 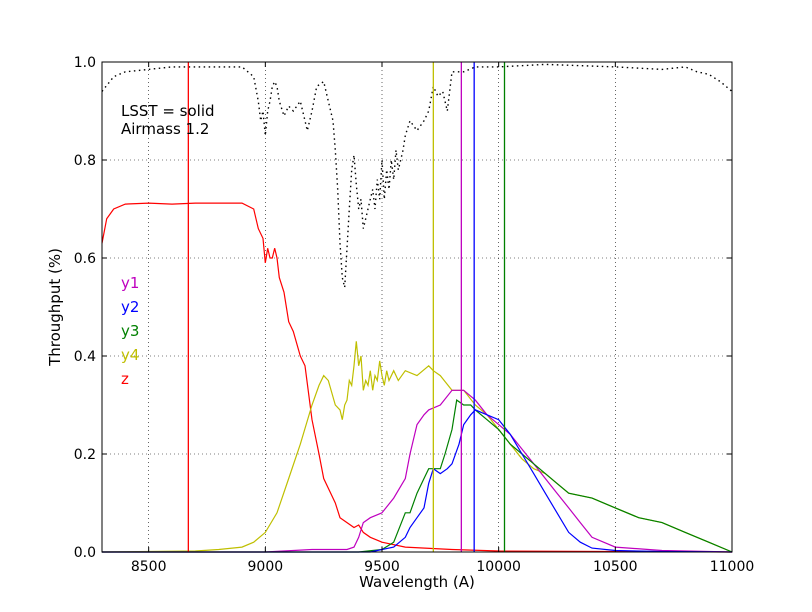 I want to click on y-tick-label: 0.8, so click(x=85, y=161).